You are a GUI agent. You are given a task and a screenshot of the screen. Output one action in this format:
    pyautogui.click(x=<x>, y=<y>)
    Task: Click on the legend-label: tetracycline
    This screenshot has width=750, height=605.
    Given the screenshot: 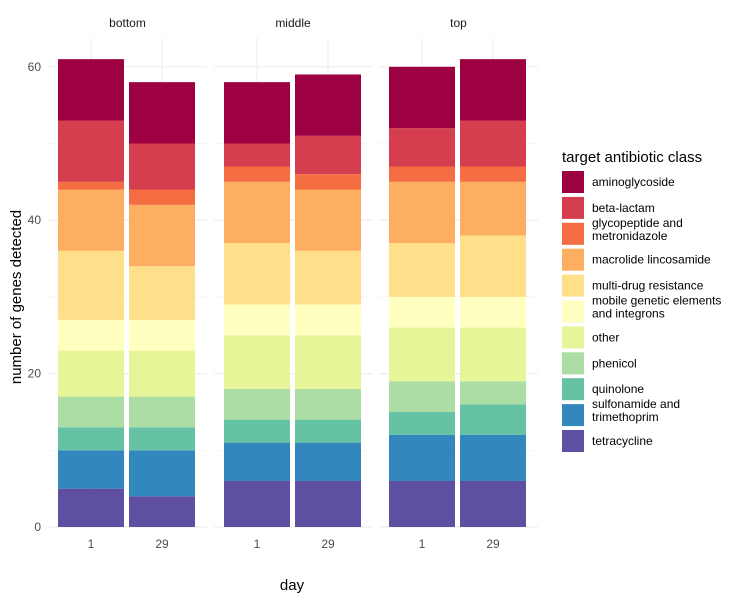 What is the action you would take?
    pyautogui.click(x=622, y=441)
    